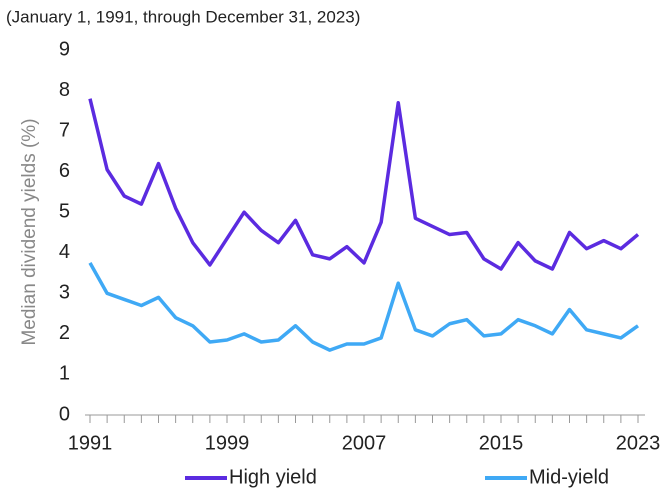 The height and width of the screenshot is (492, 666). What do you see at coordinates (64, 414) in the screenshot?
I see `y-tick-label: 0` at bounding box center [64, 414].